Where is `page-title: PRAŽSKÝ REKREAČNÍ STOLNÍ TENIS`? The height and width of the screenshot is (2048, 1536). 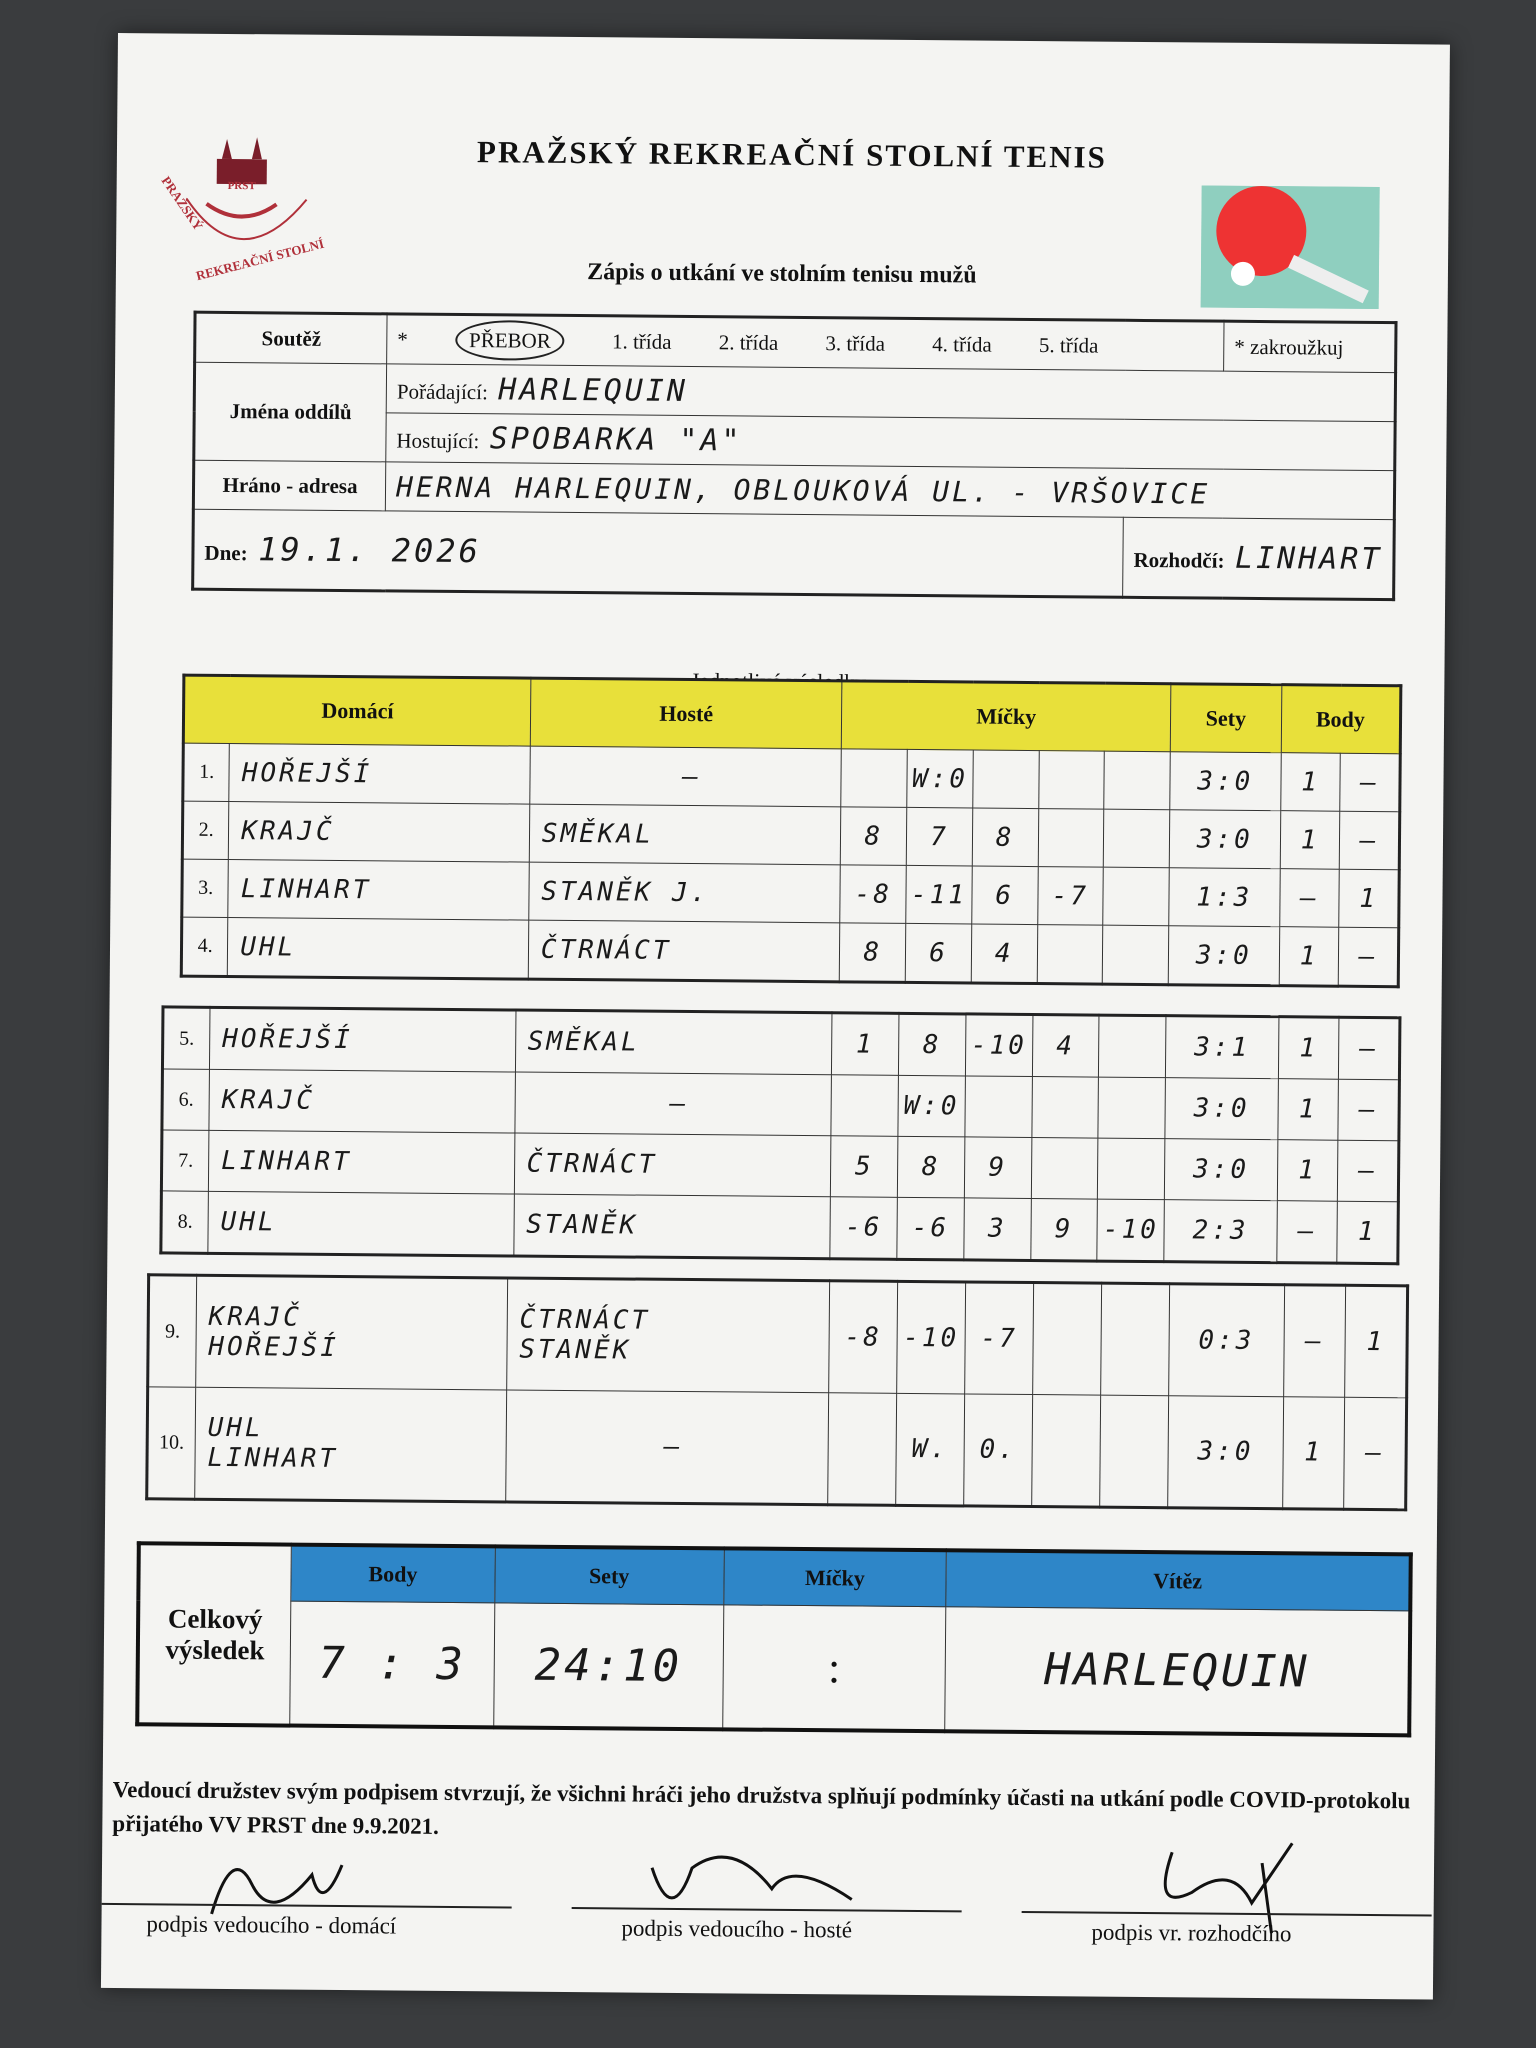
page-title: PRAŽSKÝ REKREAČNÍ STOLNÍ TENIS is located at coordinates (792, 154).